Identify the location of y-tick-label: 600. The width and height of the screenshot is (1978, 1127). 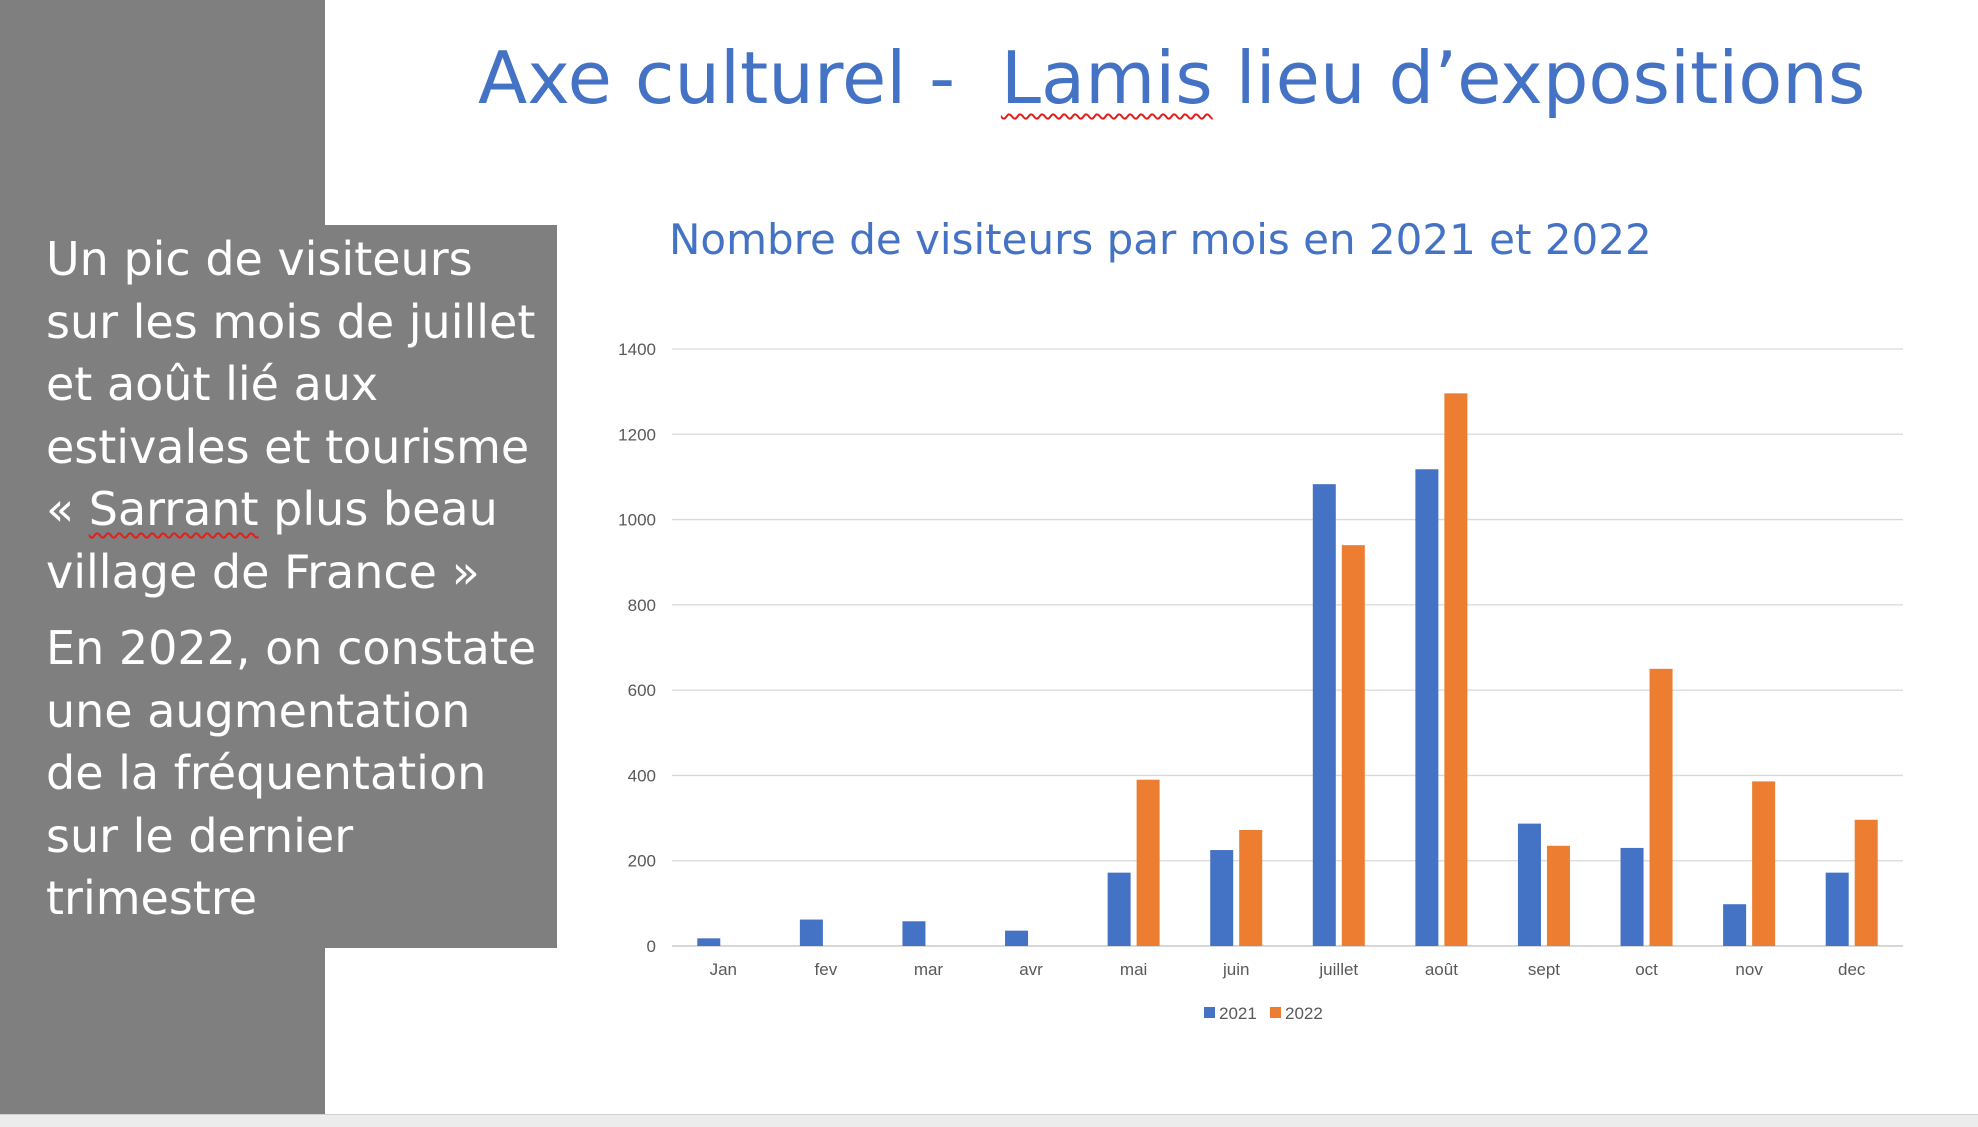
(642, 690).